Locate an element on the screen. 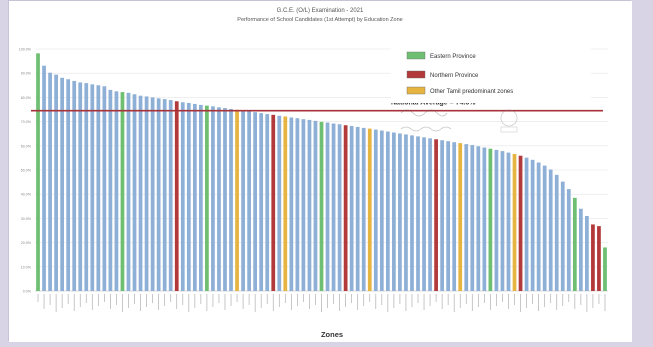  y-tick-label: 10.0% is located at coordinates (26, 267).